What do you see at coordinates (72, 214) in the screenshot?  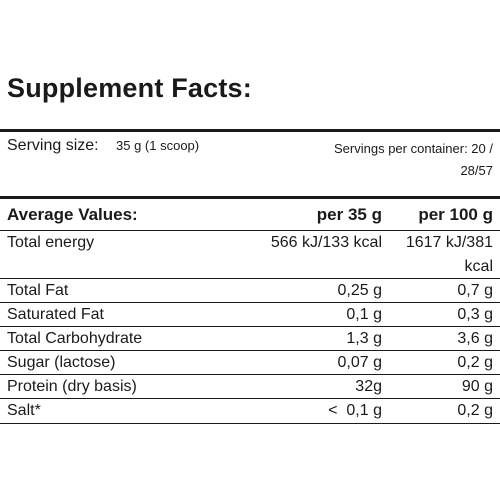 I see `column-header-name: Average Values:` at bounding box center [72, 214].